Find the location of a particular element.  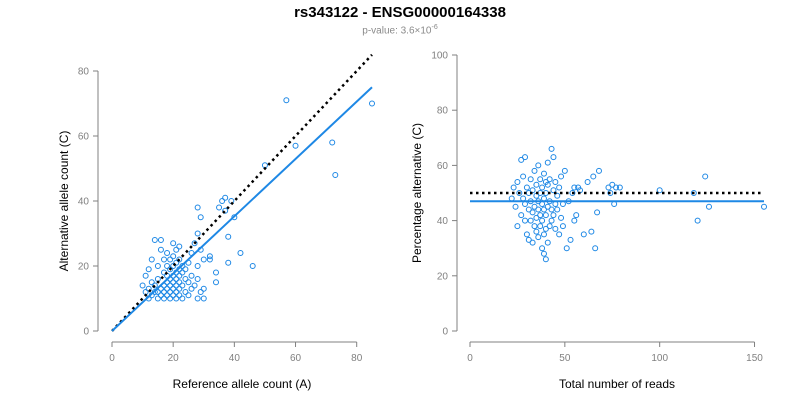

chart-subtitle: p-value: 3.6×10-6 is located at coordinates (400, 30).